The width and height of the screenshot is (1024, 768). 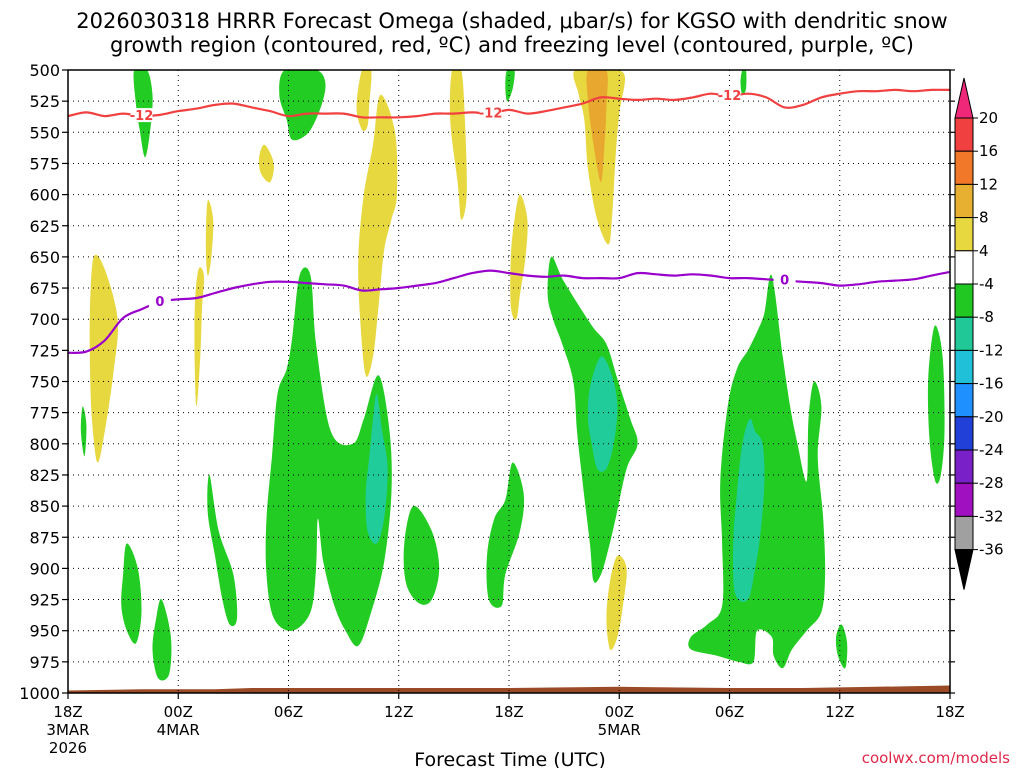 What do you see at coordinates (44, 163) in the screenshot?
I see `y-tick-label: 575` at bounding box center [44, 163].